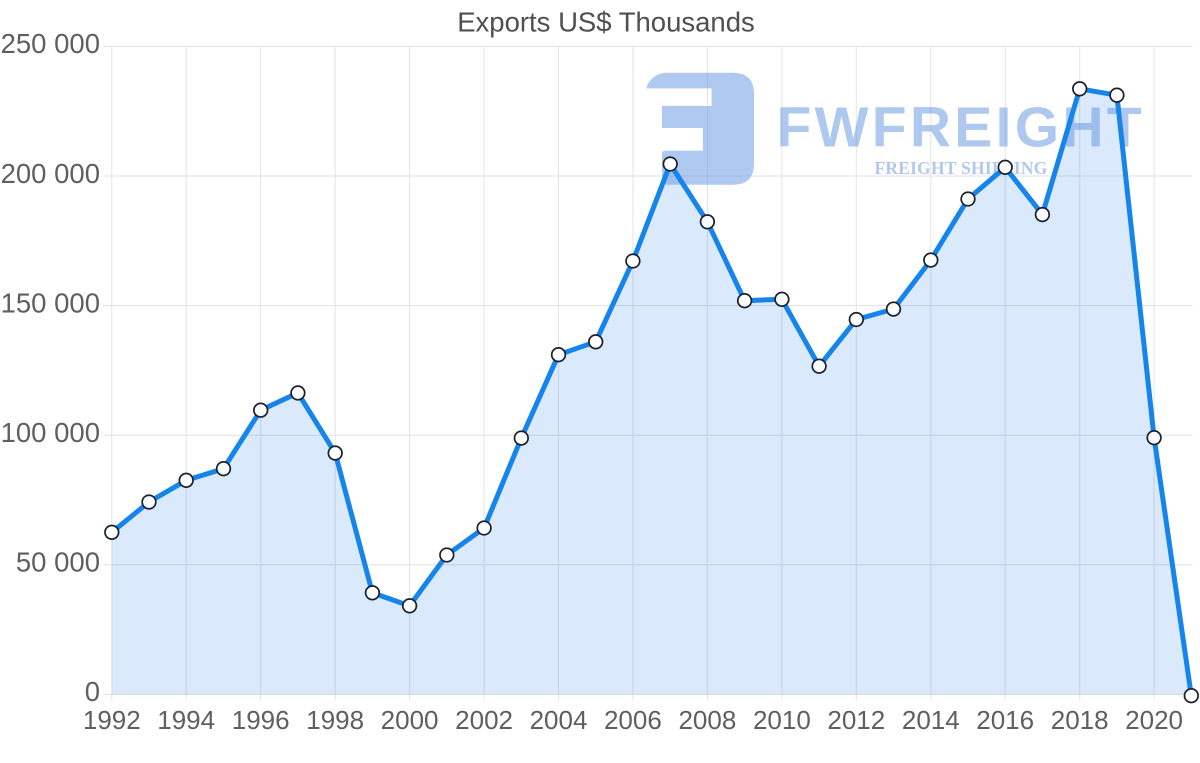 This screenshot has width=1200, height=763. Describe the element at coordinates (92, 691) in the screenshot. I see `svg-text: 0` at that location.